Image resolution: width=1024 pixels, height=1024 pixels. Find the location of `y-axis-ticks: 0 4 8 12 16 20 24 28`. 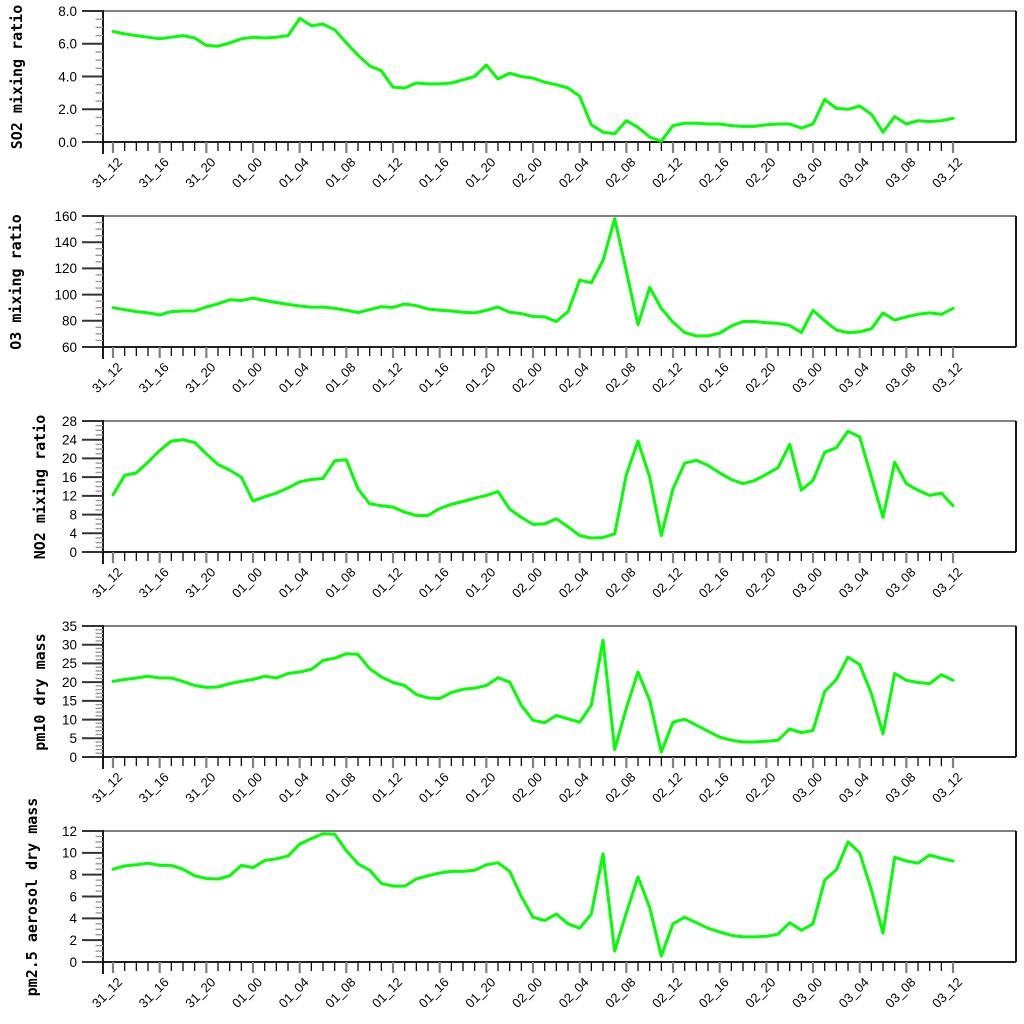

y-axis-ticks: 0 4 8 12 16 20 24 28 is located at coordinates (82, 487).